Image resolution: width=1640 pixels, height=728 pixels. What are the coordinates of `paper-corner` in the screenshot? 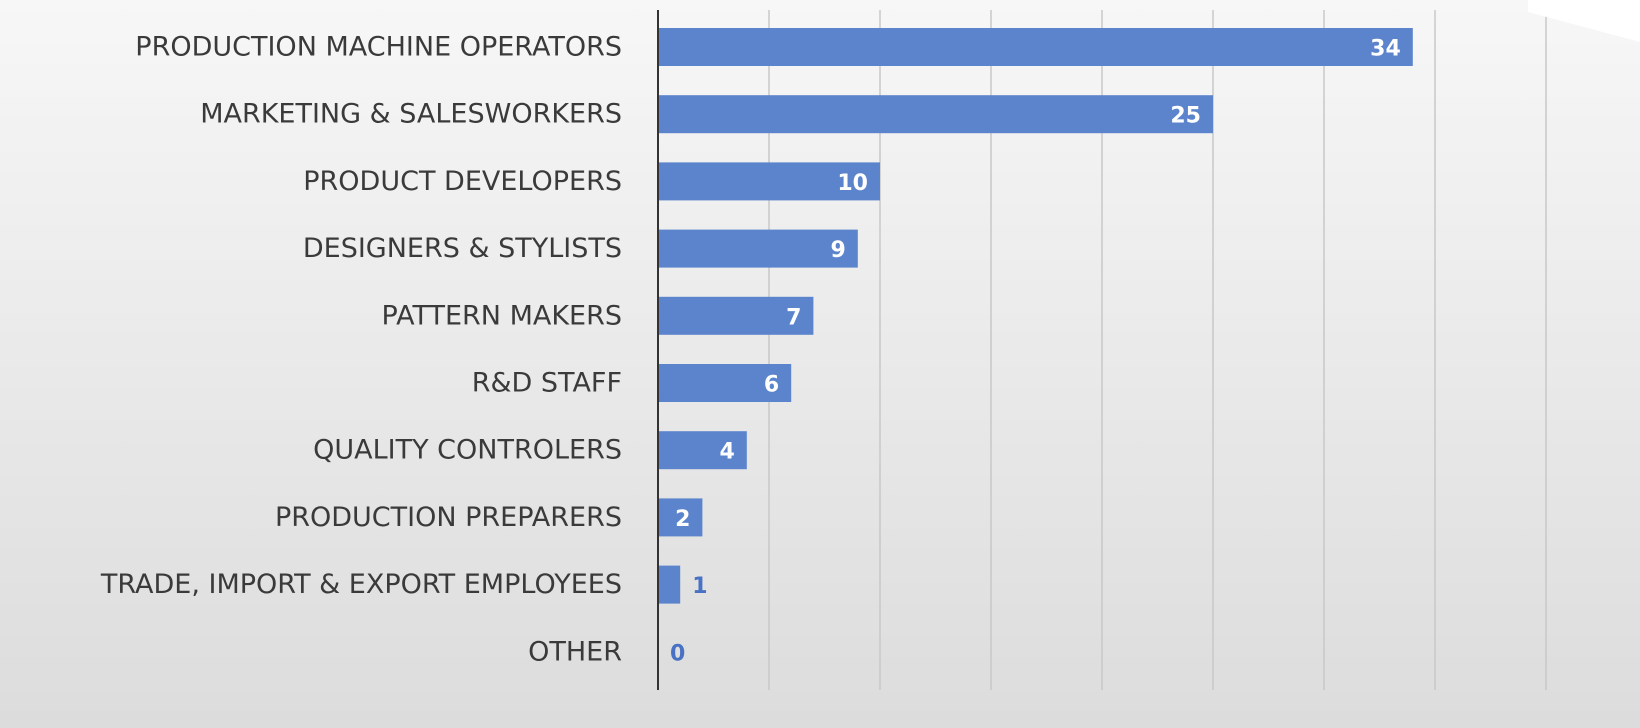 It's located at (1584, 21).